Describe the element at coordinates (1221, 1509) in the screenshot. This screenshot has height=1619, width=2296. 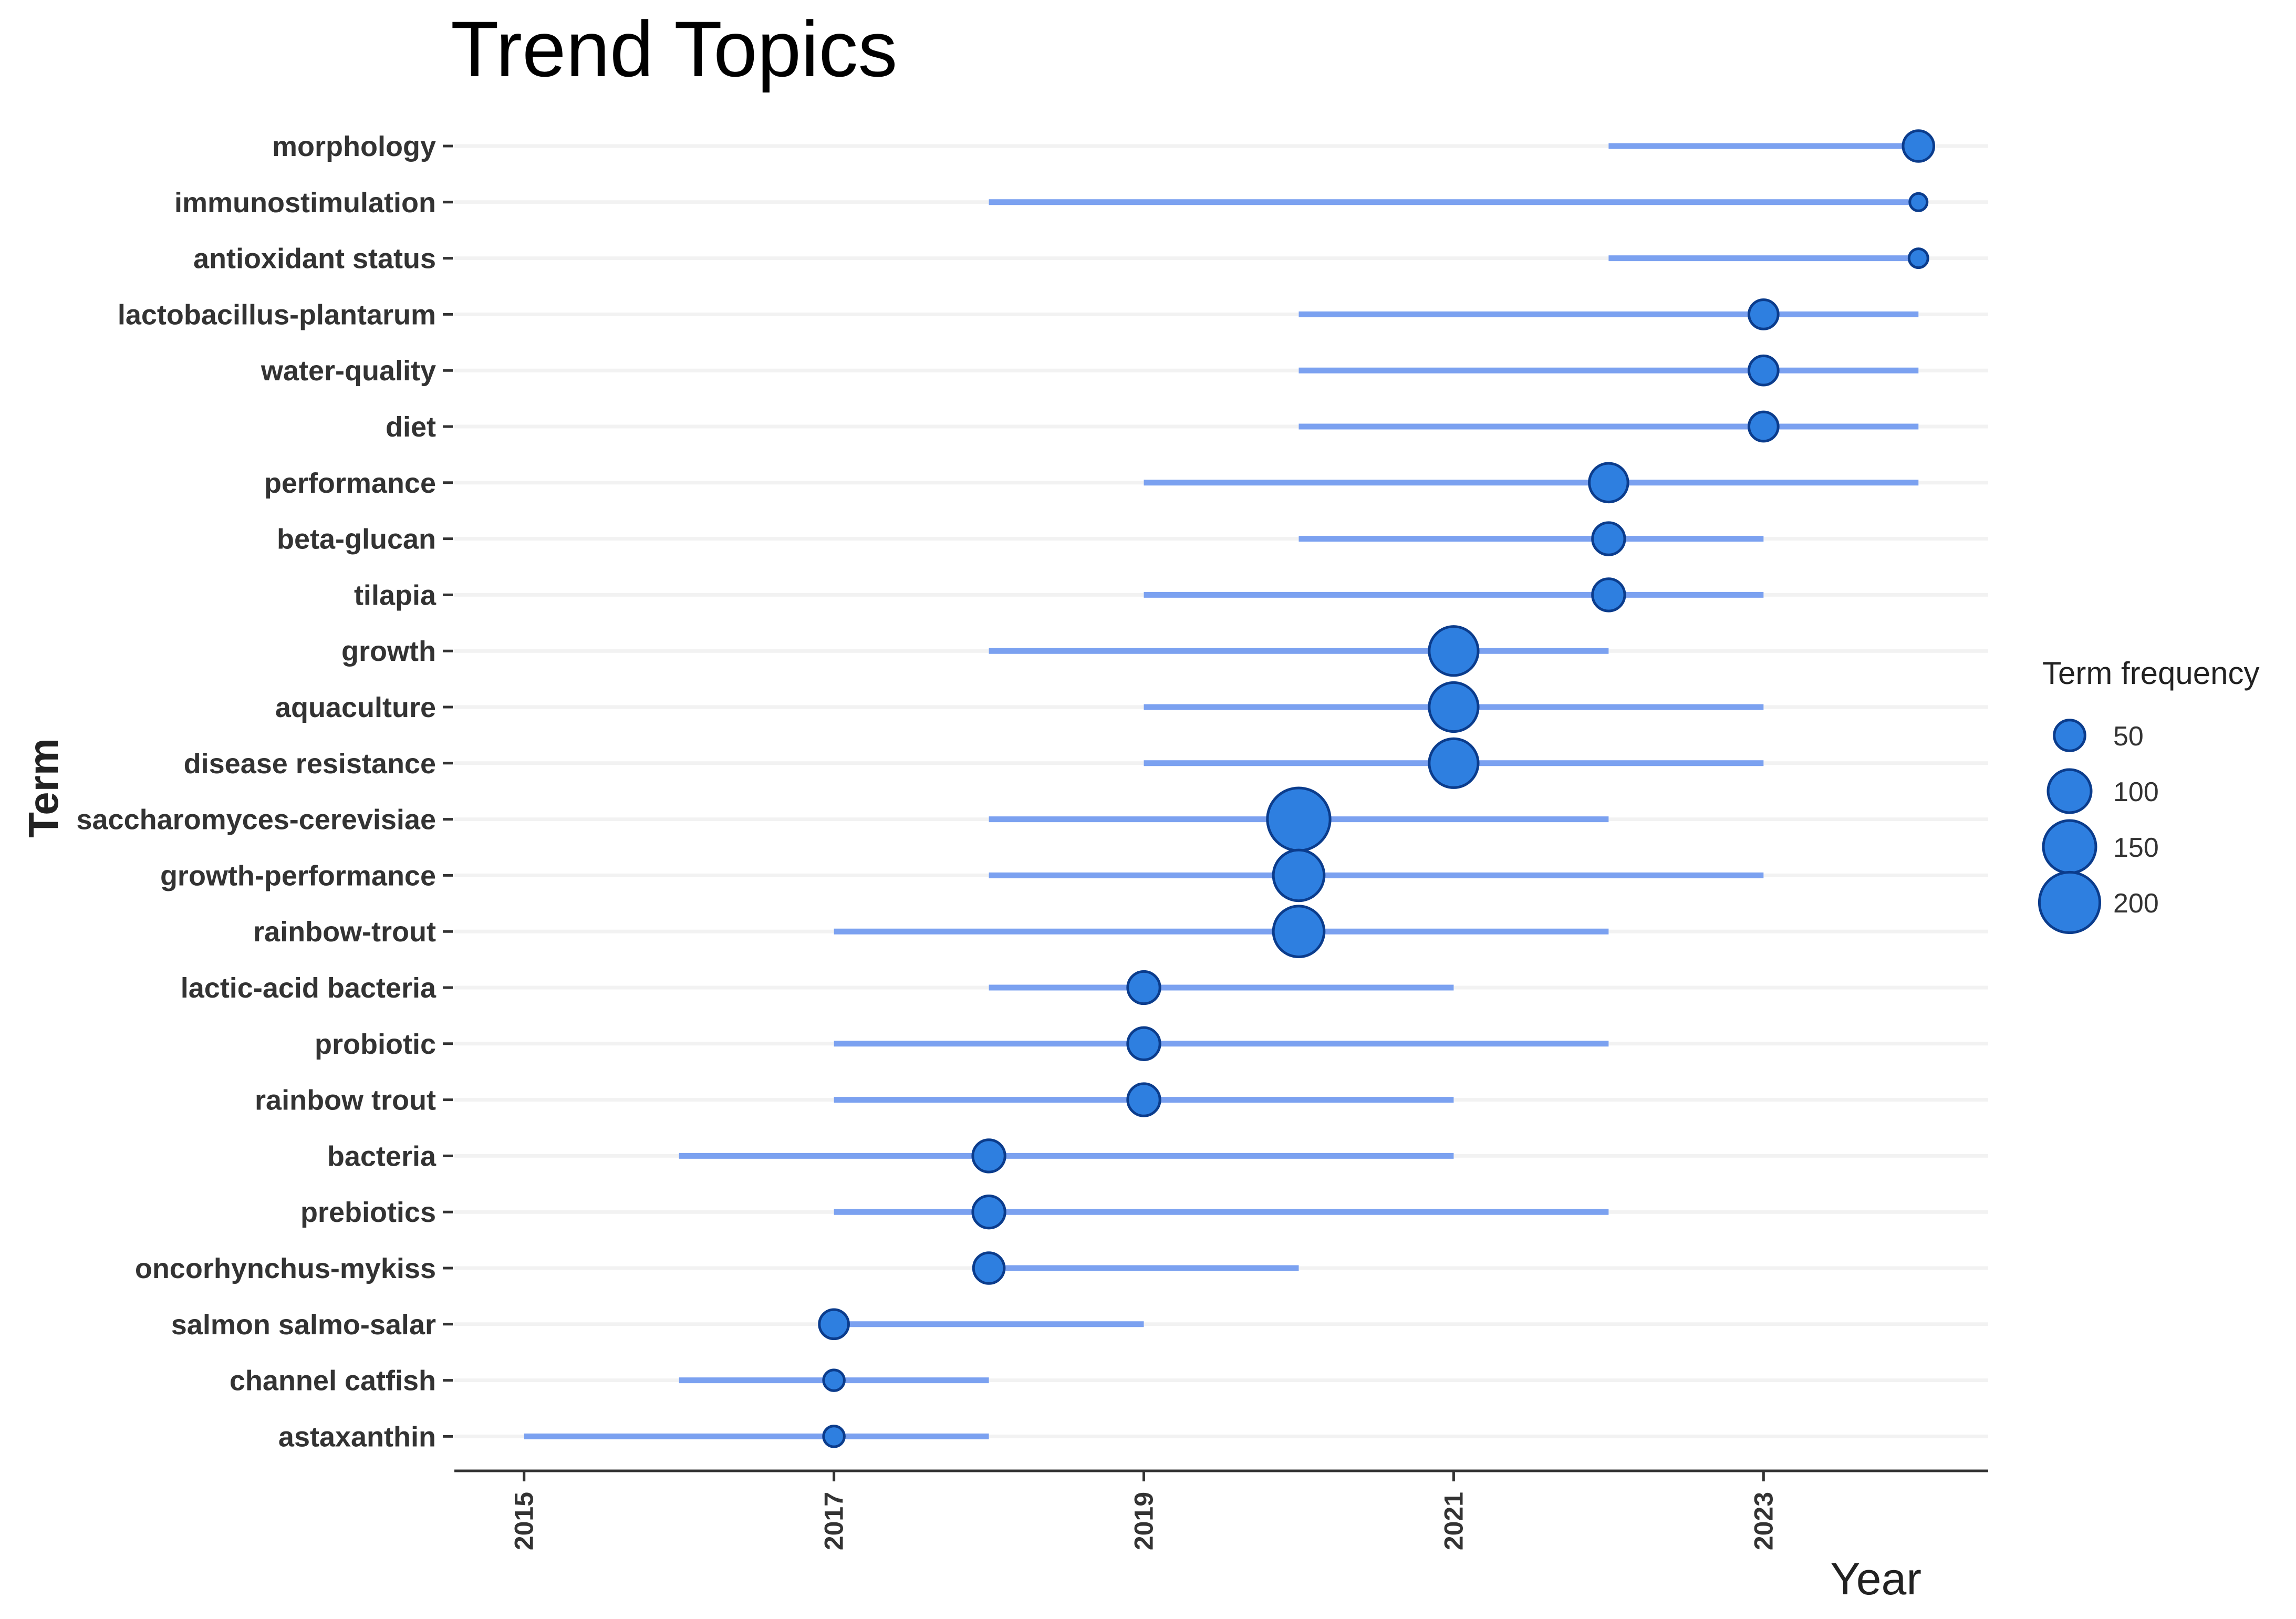
I see `x-axis: 2015 2017 2019 2021 2023` at that location.